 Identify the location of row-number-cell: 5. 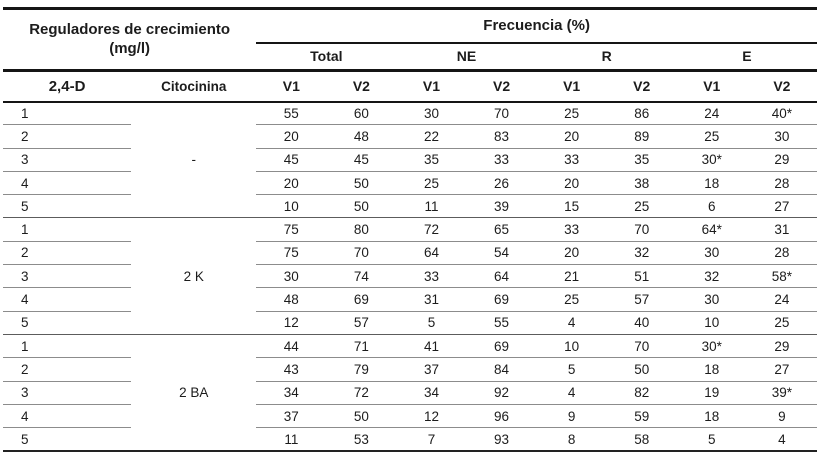
(67, 439).